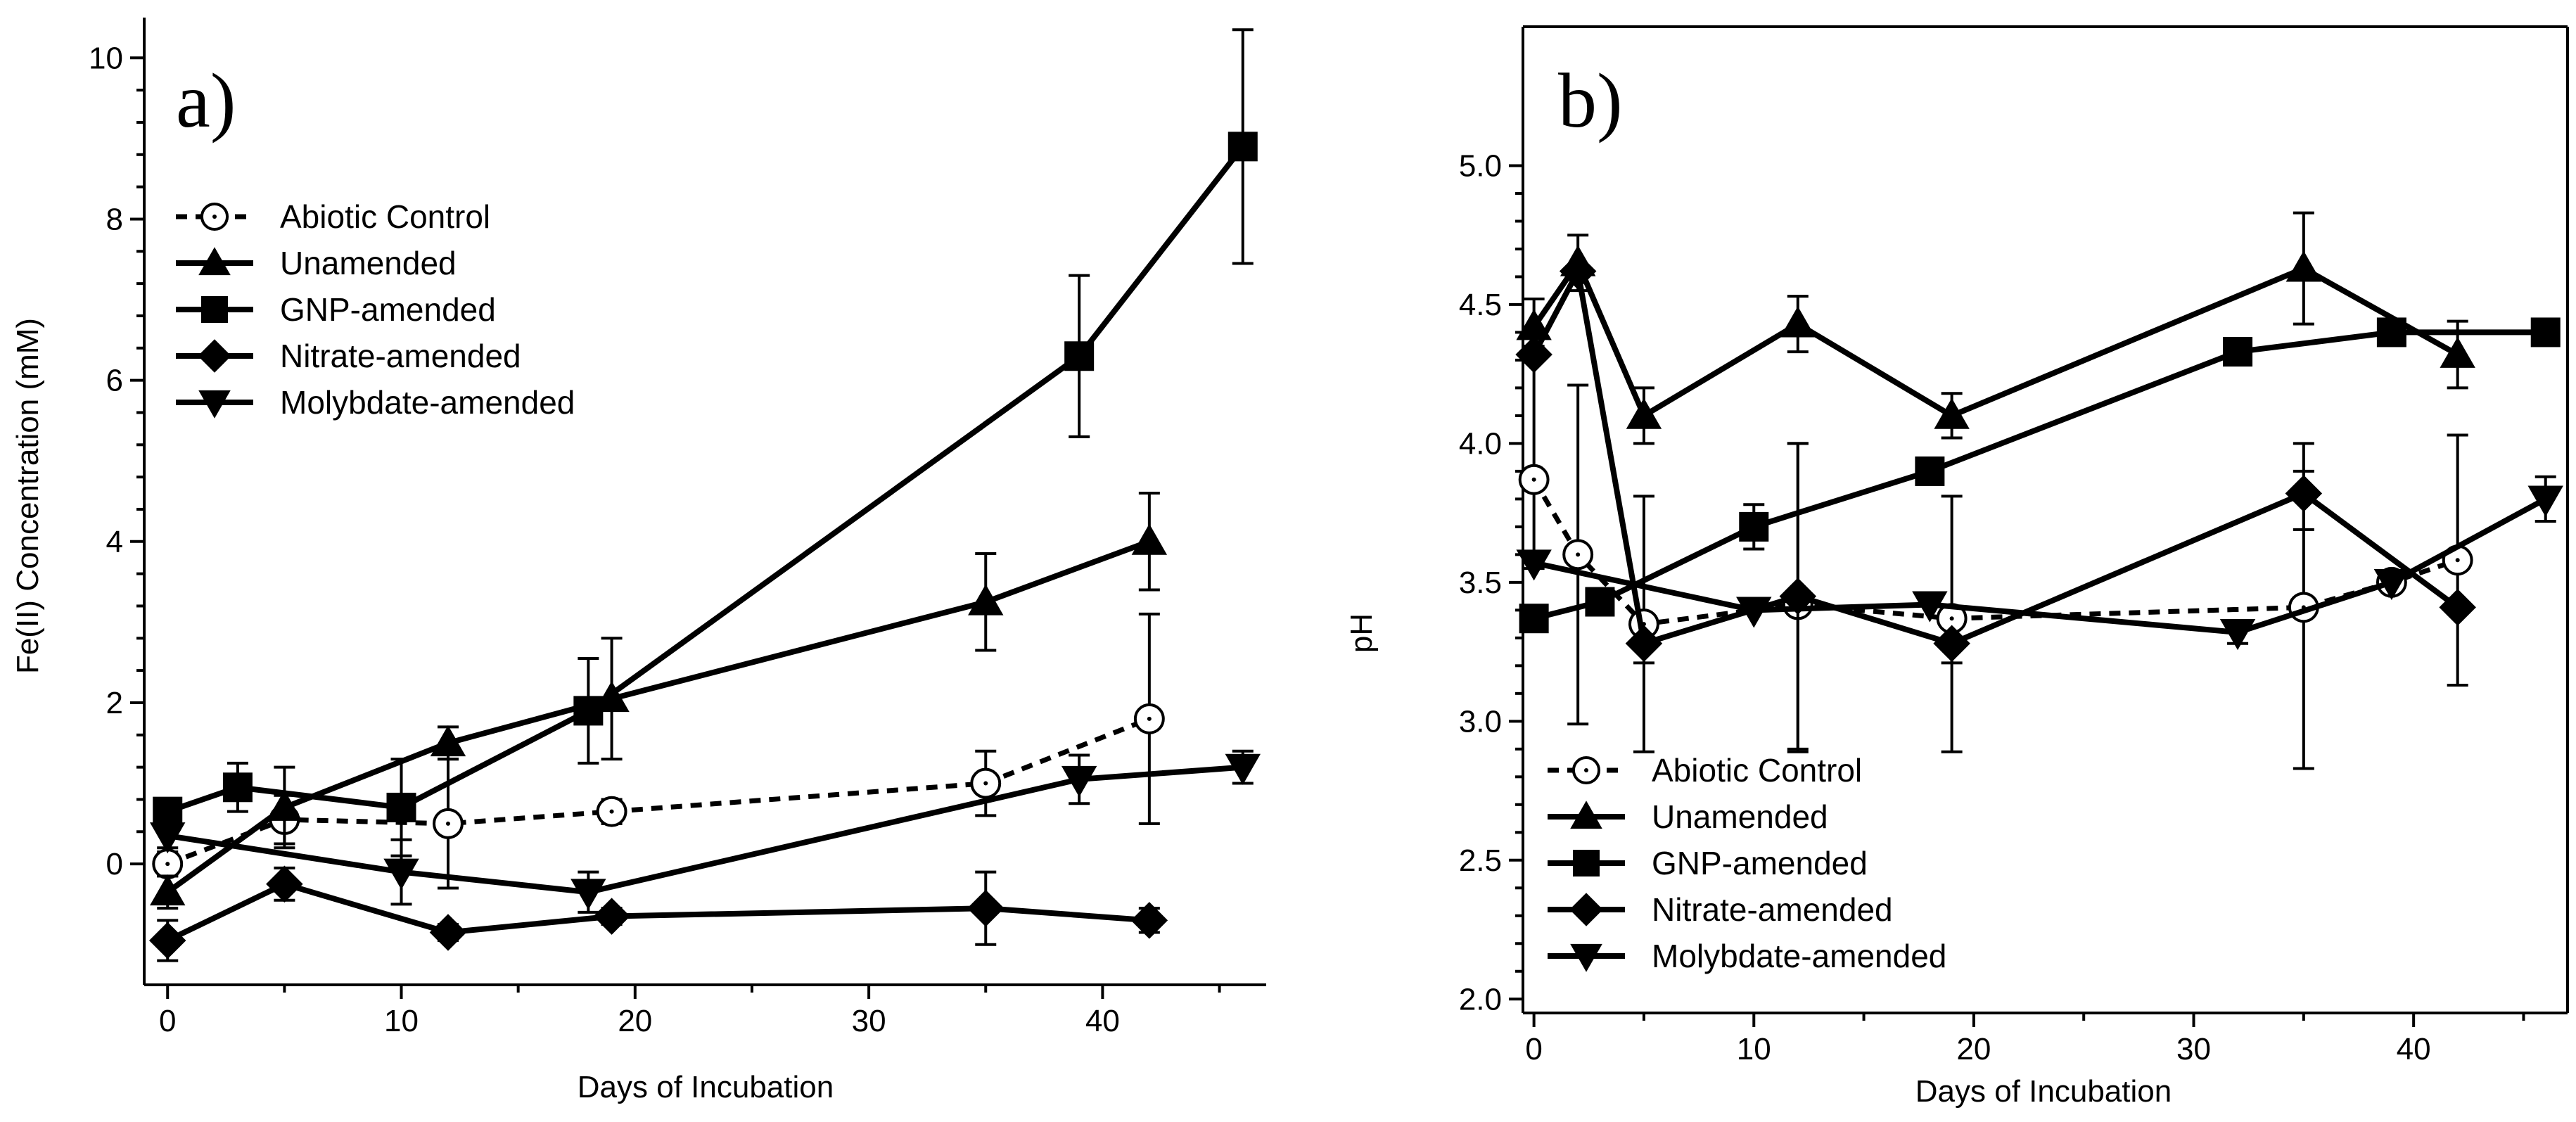 This screenshot has width=2576, height=1122. I want to click on panel-b-series-molybdate-amended, so click(2039, 563).